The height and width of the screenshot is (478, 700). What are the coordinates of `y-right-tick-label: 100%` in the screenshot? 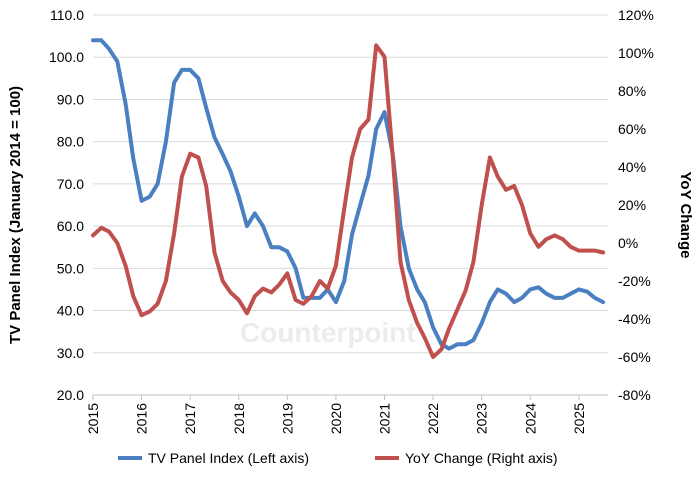 It's located at (636, 53).